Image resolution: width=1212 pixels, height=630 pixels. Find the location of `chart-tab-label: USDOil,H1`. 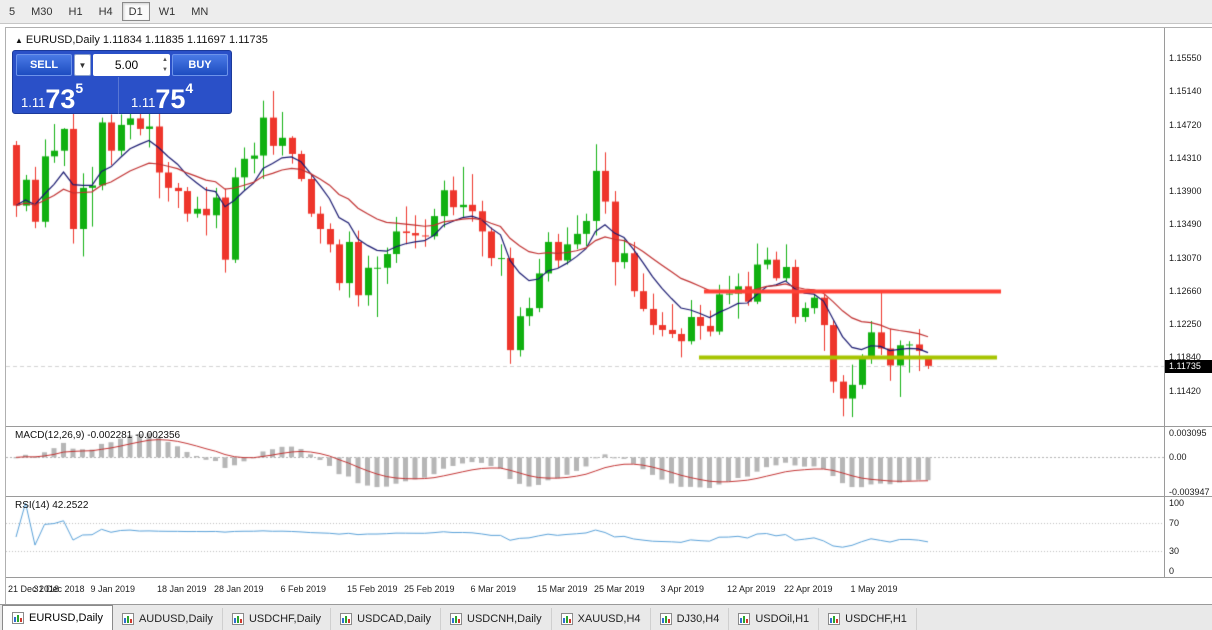

chart-tab-label: USDOil,H1 is located at coordinates (782, 619).